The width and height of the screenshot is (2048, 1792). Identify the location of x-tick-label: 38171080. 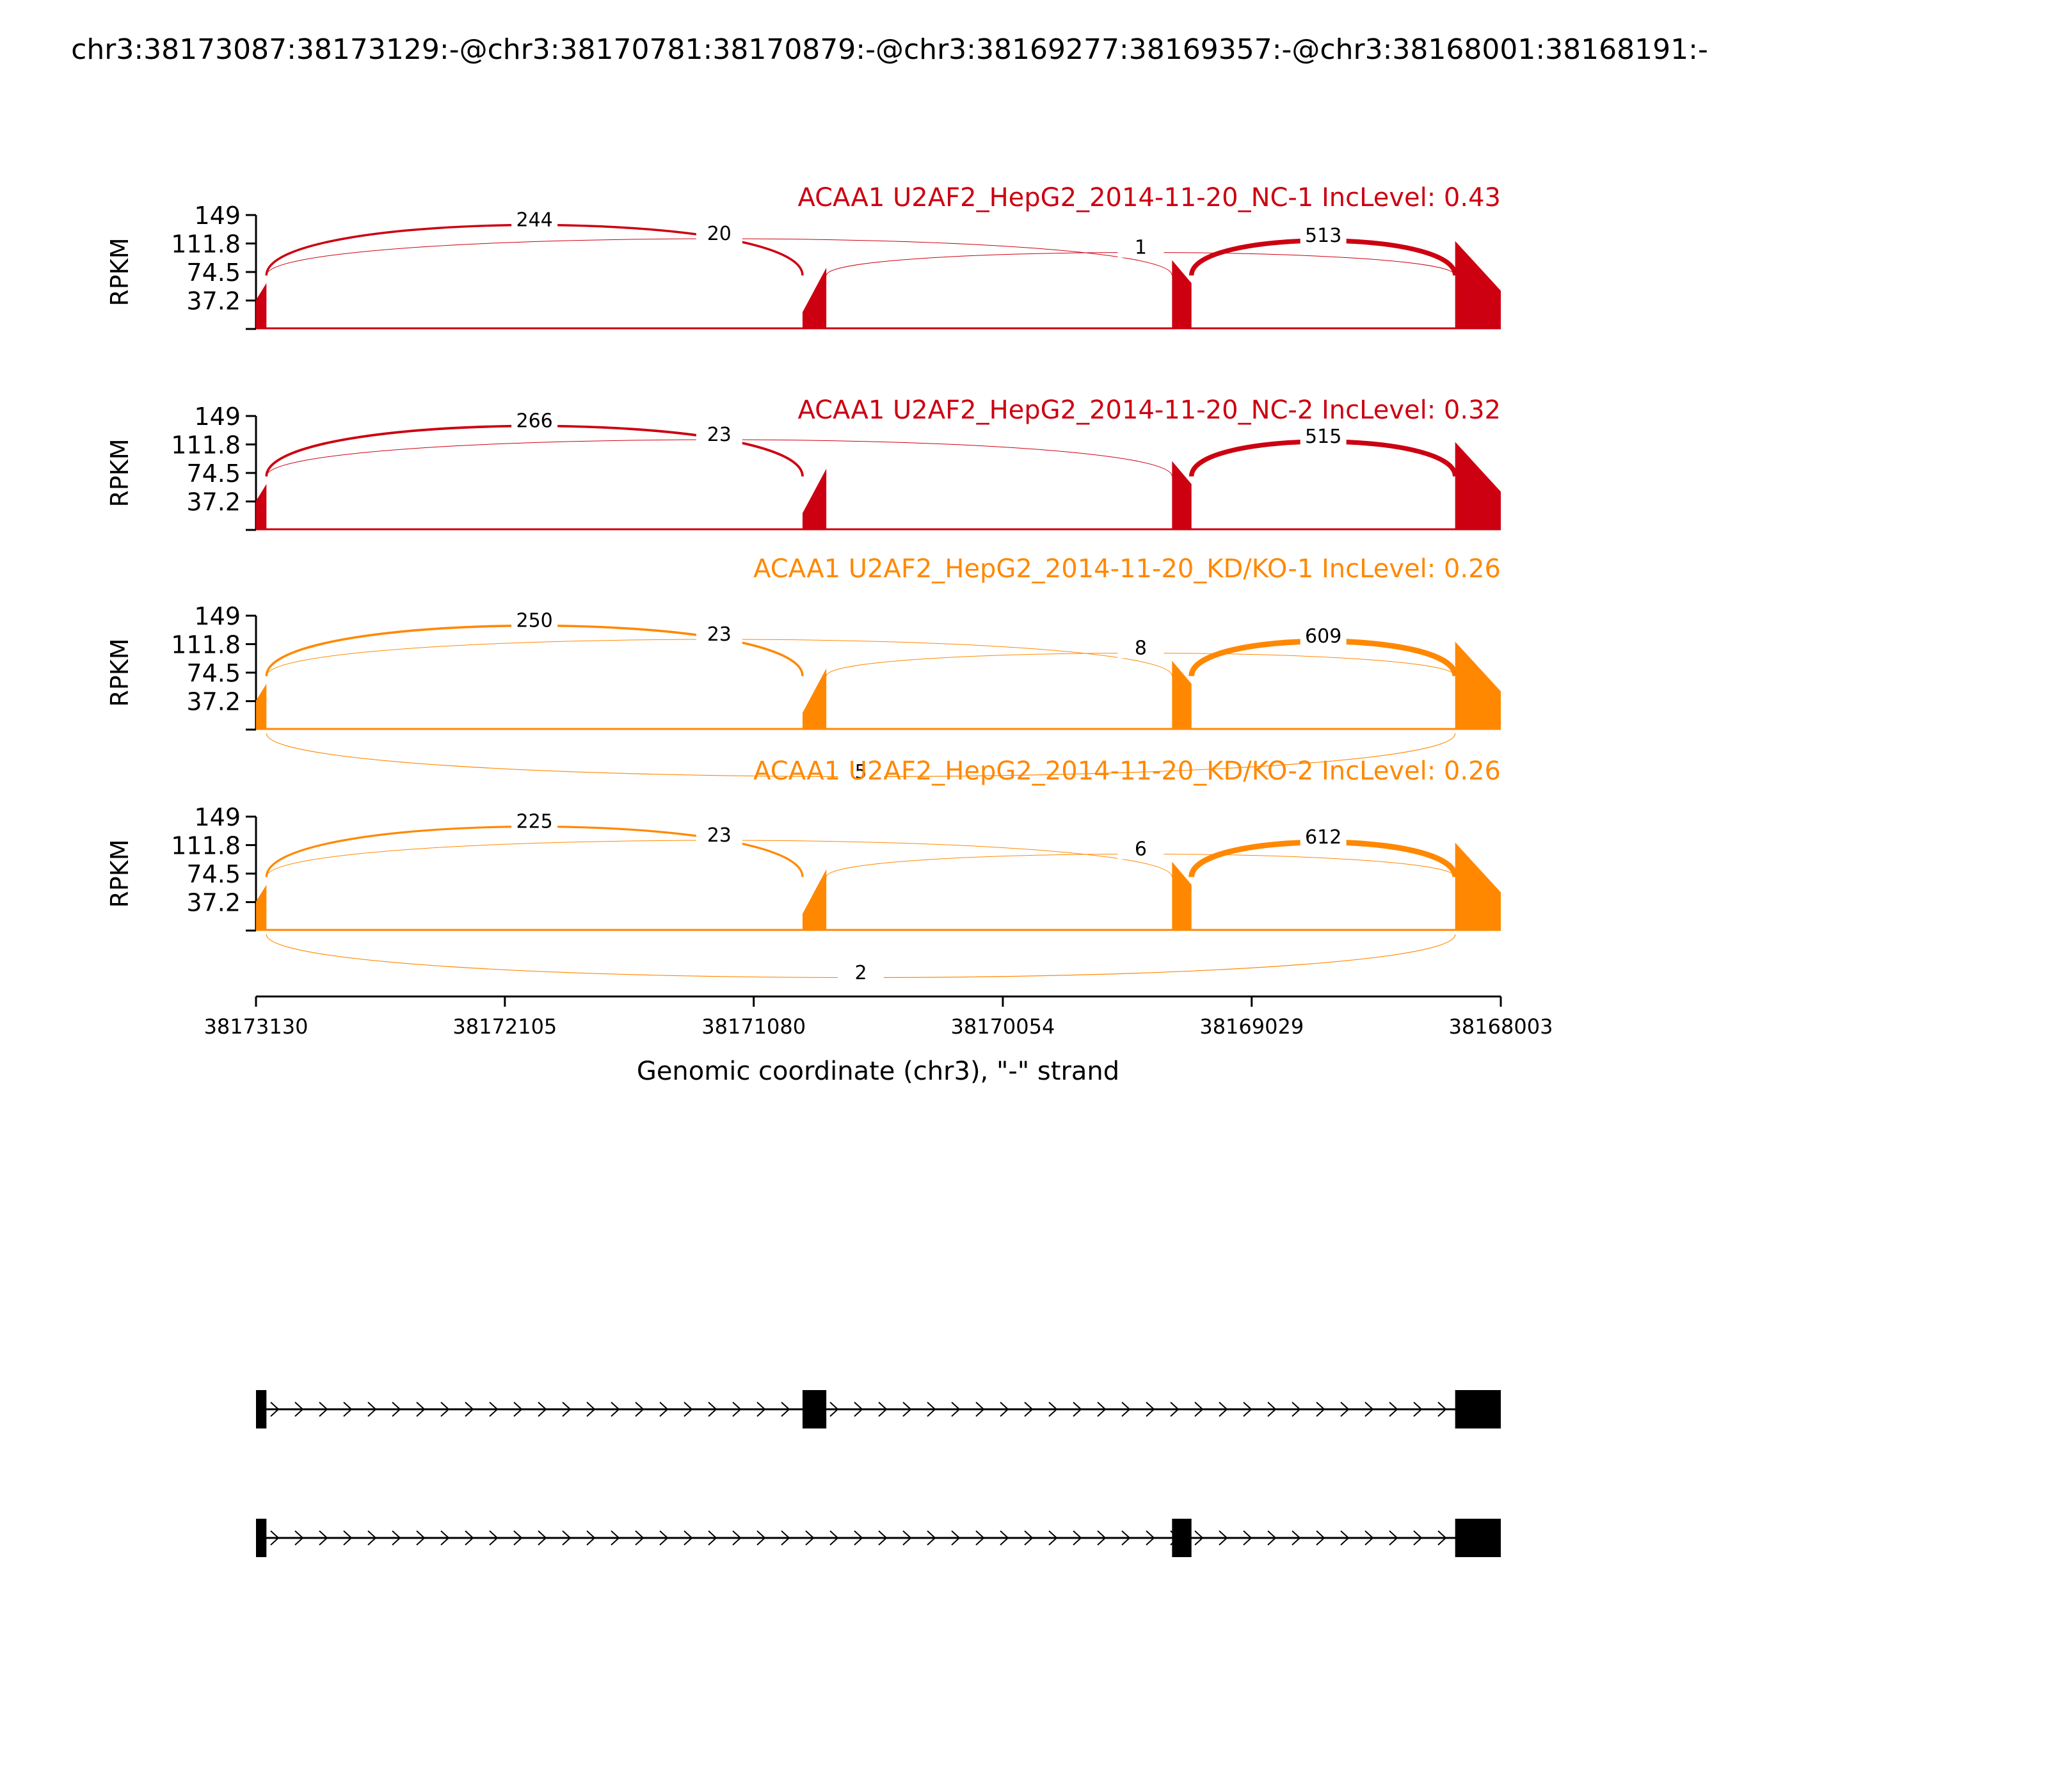
(753, 1026).